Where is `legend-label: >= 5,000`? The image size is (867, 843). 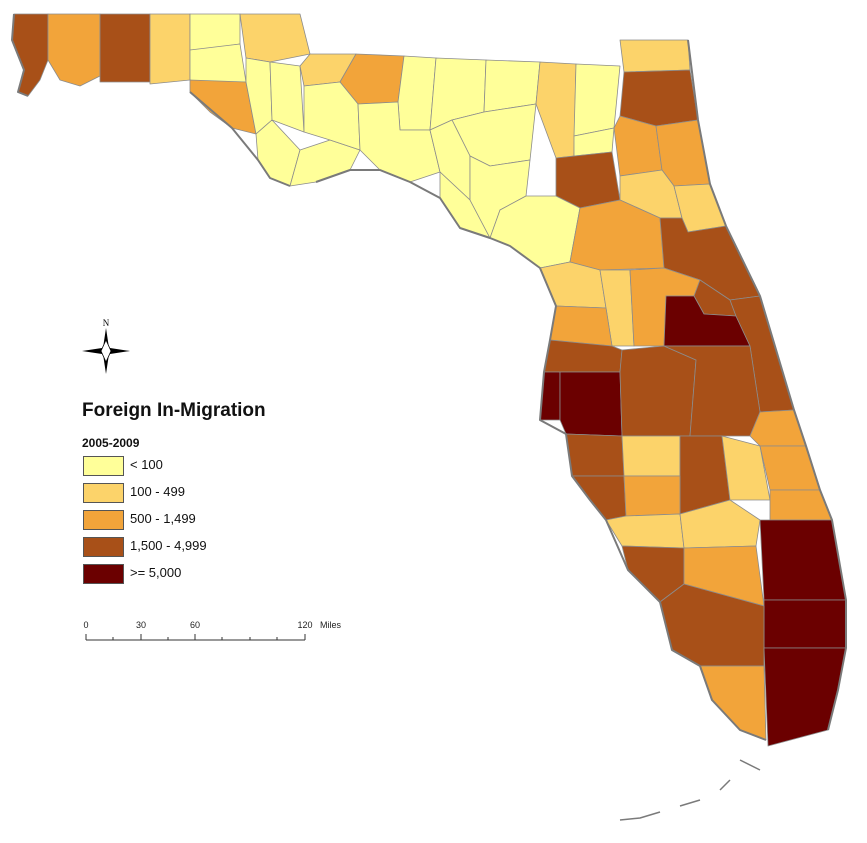
legend-label: >= 5,000 is located at coordinates (156, 572).